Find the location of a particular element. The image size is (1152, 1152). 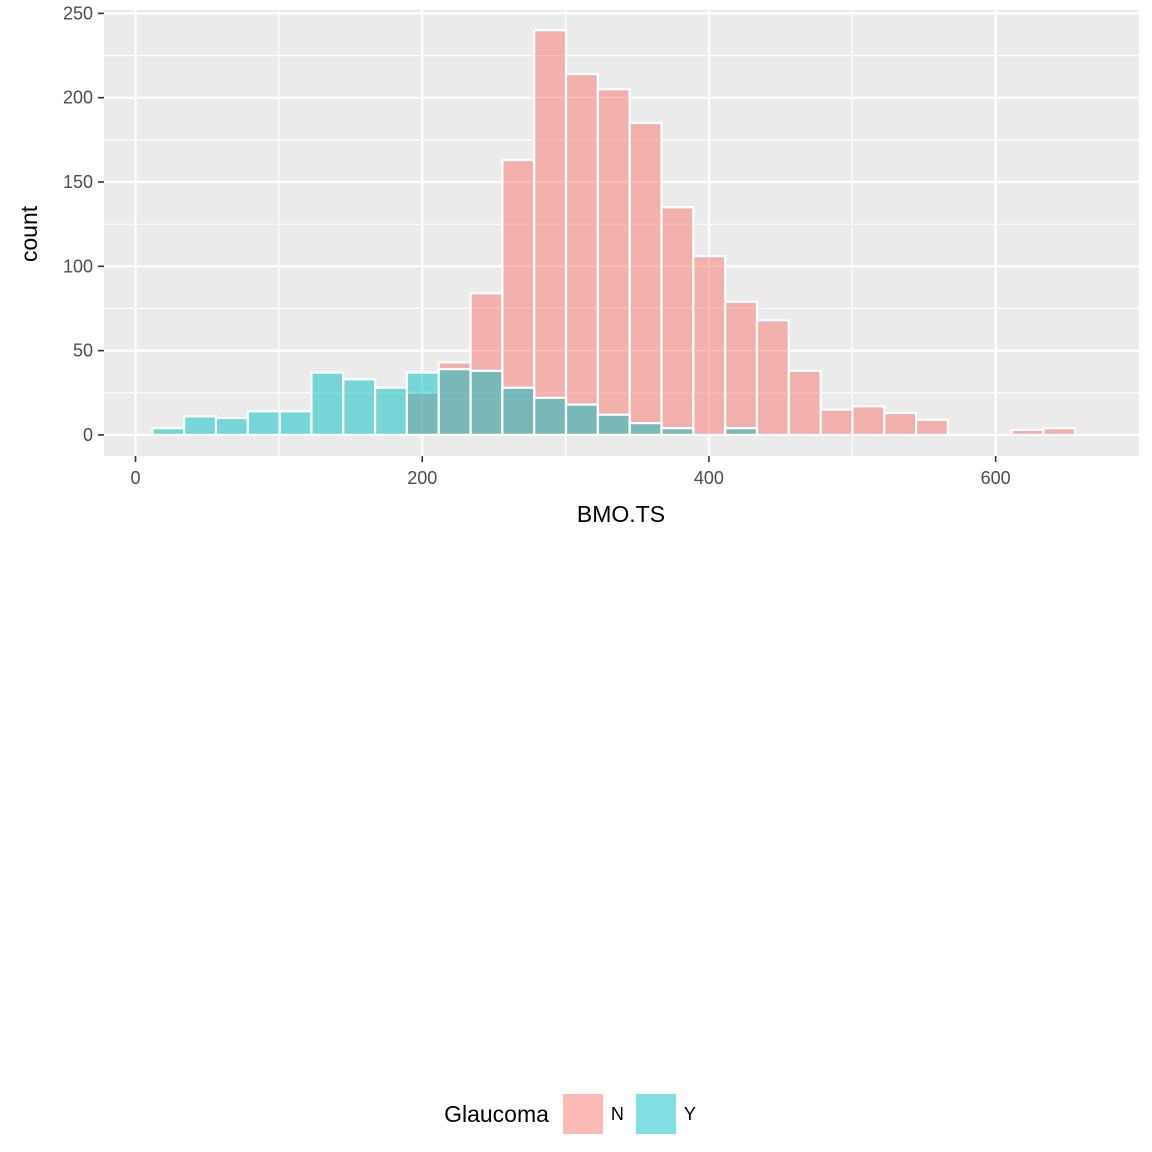

legend-item-y: Y is located at coordinates (665, 1114).